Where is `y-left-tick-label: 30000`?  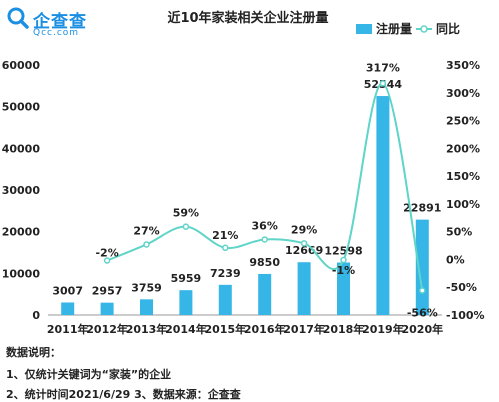 y-left-tick-label: 30000 is located at coordinates (21, 190).